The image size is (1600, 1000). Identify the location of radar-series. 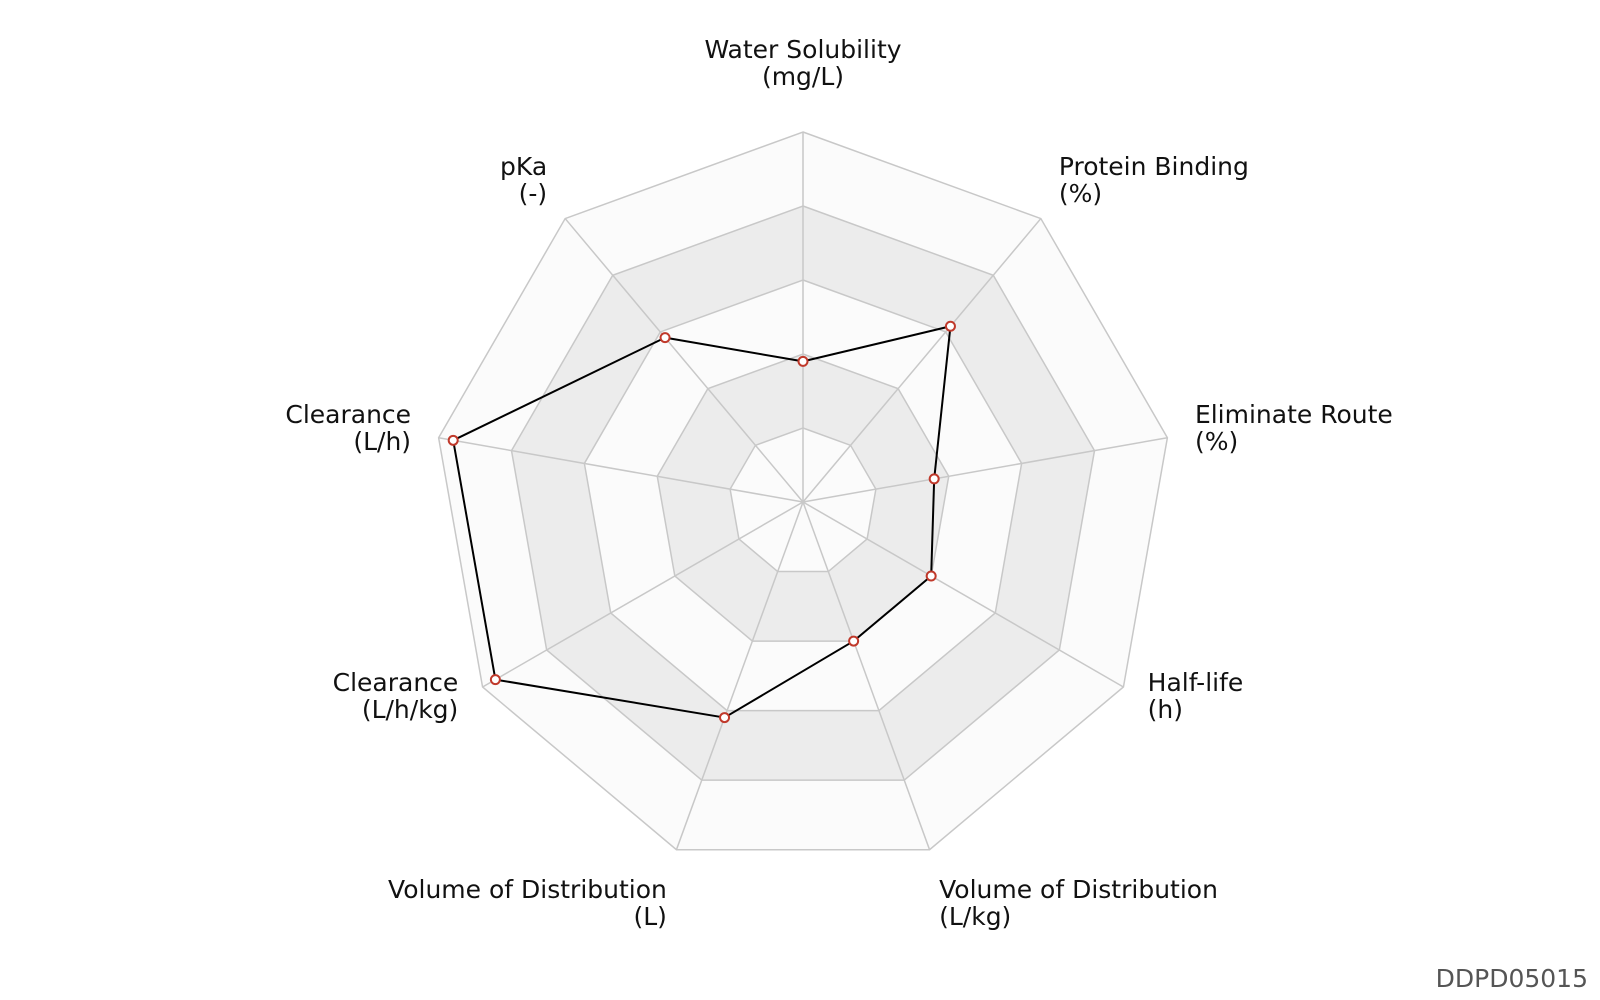
(702, 522).